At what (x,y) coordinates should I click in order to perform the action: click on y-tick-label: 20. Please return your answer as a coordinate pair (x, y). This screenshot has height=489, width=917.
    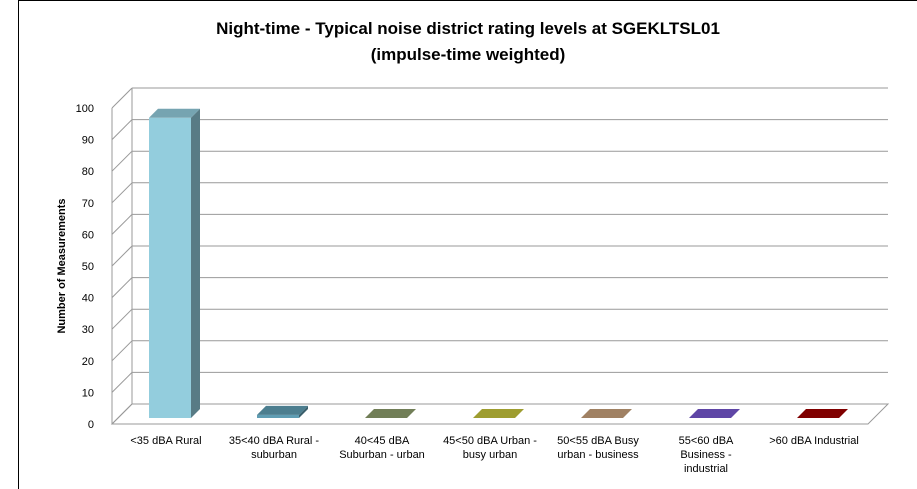
    Looking at the image, I should click on (88, 362).